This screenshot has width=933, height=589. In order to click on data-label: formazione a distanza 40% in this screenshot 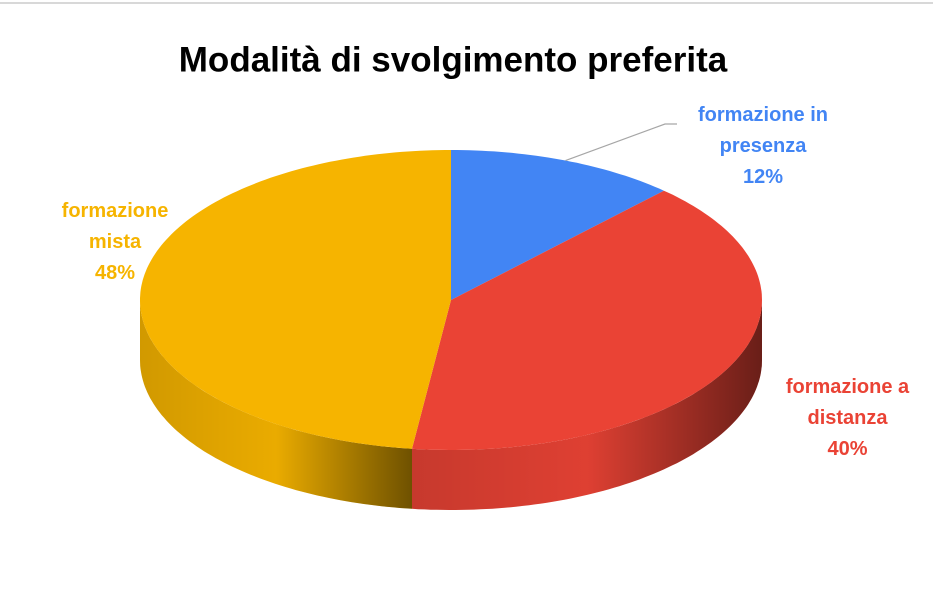, I will do `click(846, 418)`.